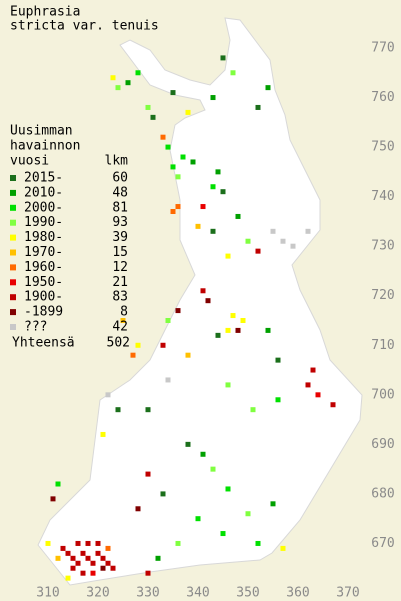 This screenshot has width=401, height=601. What do you see at coordinates (120, 252) in the screenshot?
I see `legend-count: 15` at bounding box center [120, 252].